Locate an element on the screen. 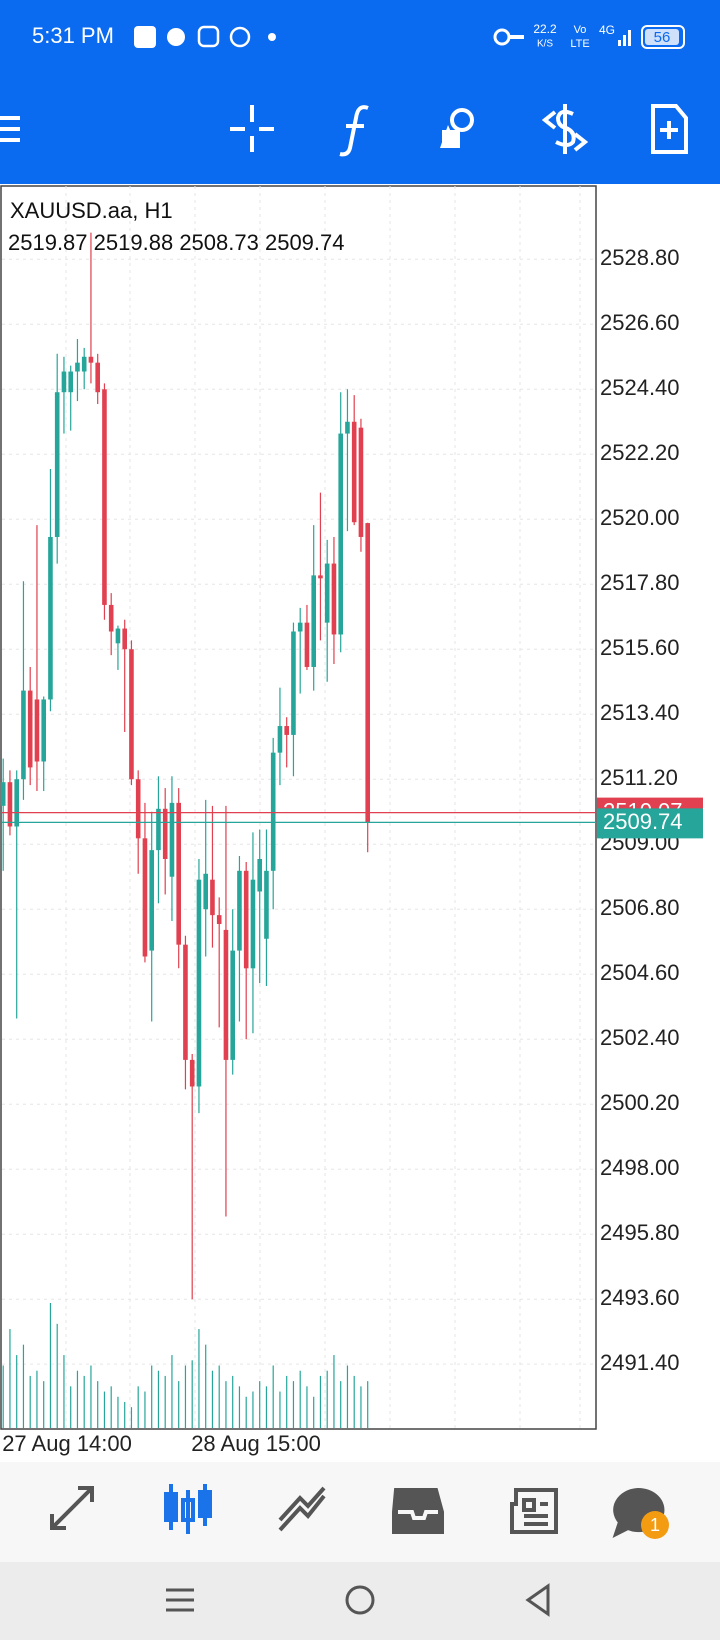  chart-title: XAUUSD.aa, H1 is located at coordinates (91, 210).